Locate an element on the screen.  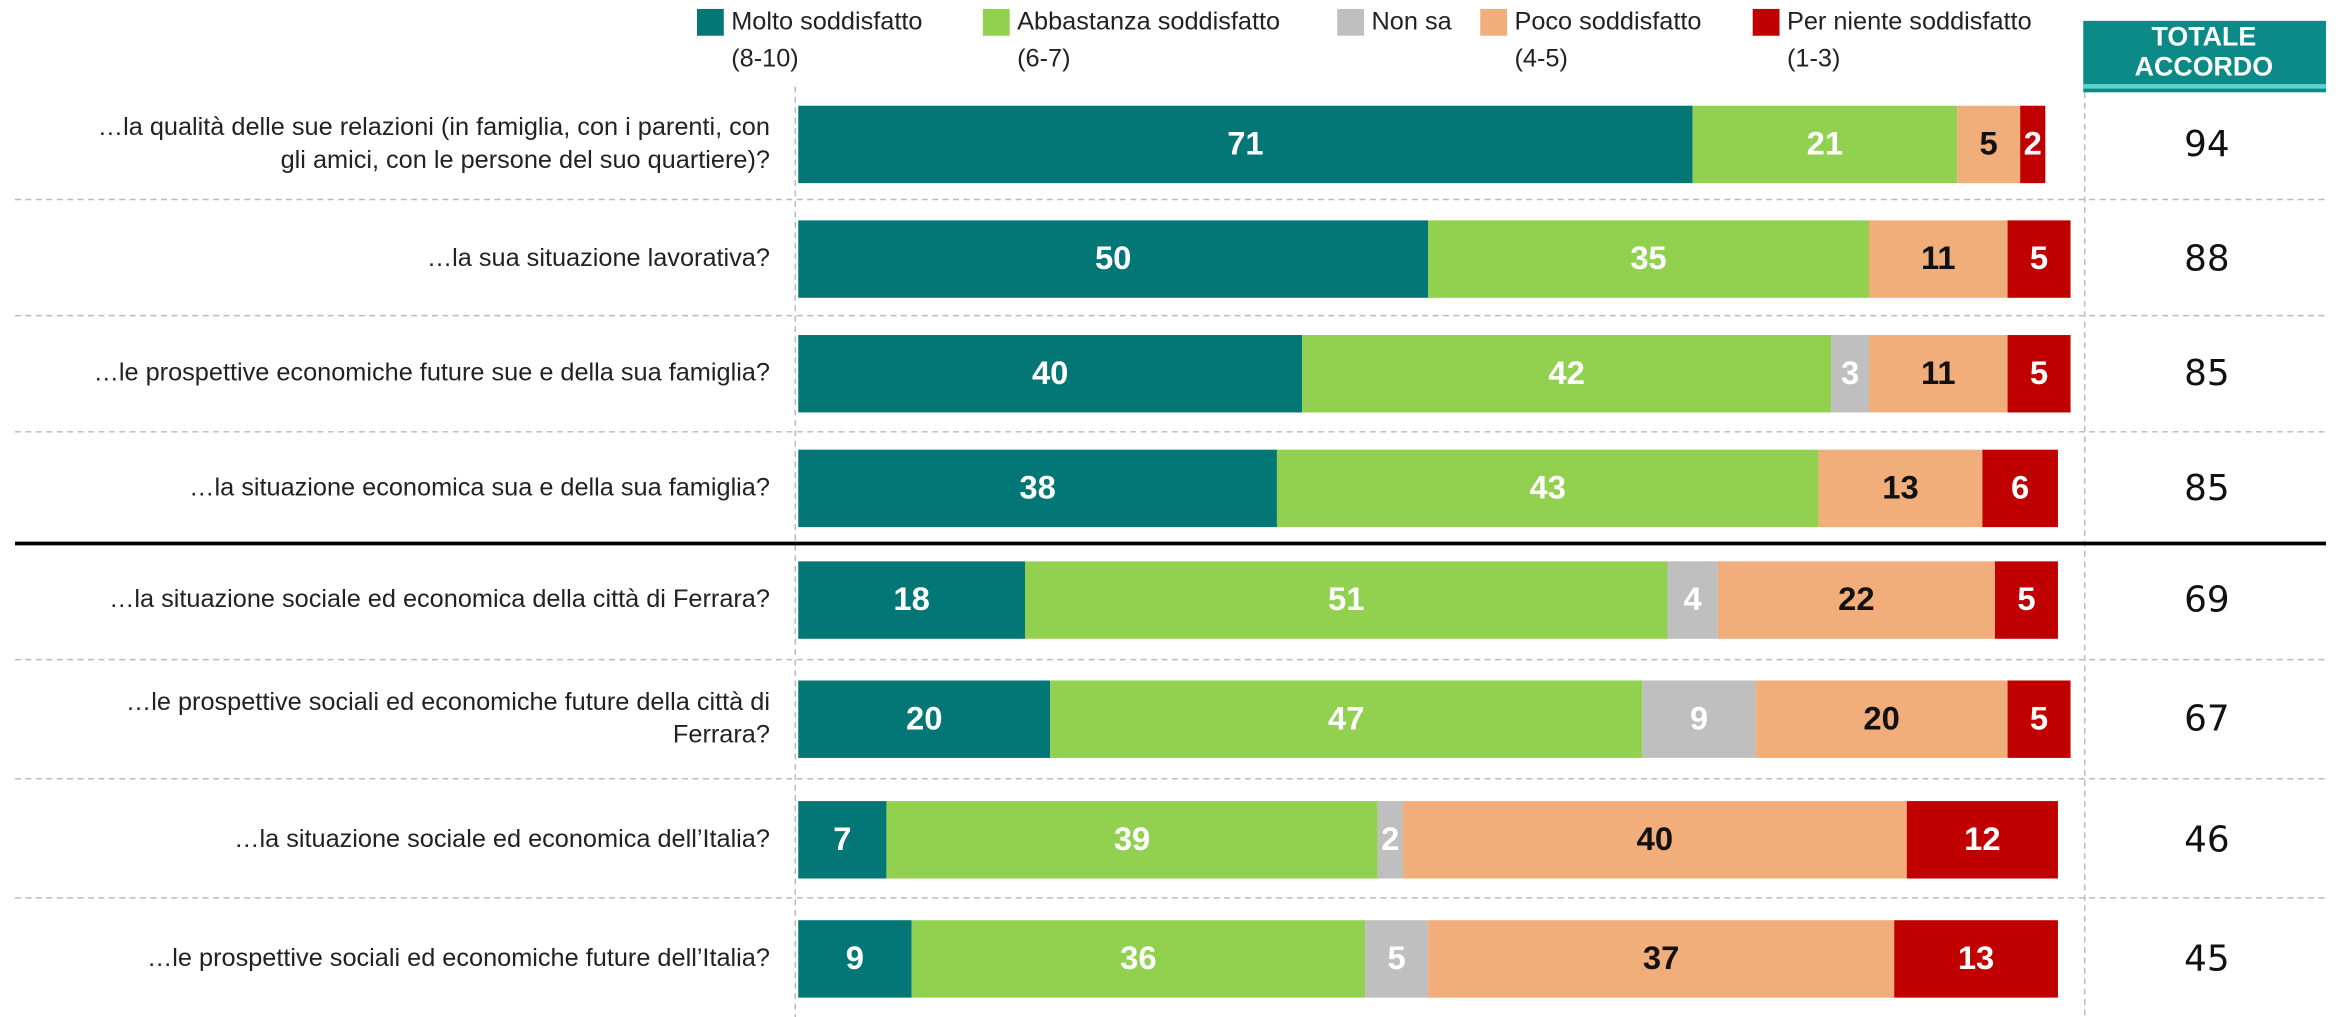
value-label: 36 is located at coordinates (1138, 957).